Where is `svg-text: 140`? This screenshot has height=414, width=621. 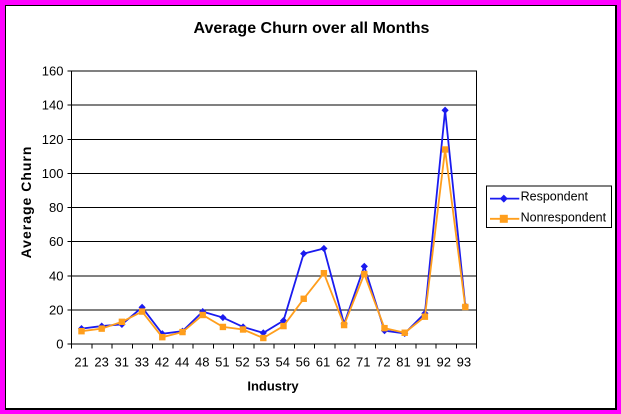
svg-text: 140 is located at coordinates (53, 105).